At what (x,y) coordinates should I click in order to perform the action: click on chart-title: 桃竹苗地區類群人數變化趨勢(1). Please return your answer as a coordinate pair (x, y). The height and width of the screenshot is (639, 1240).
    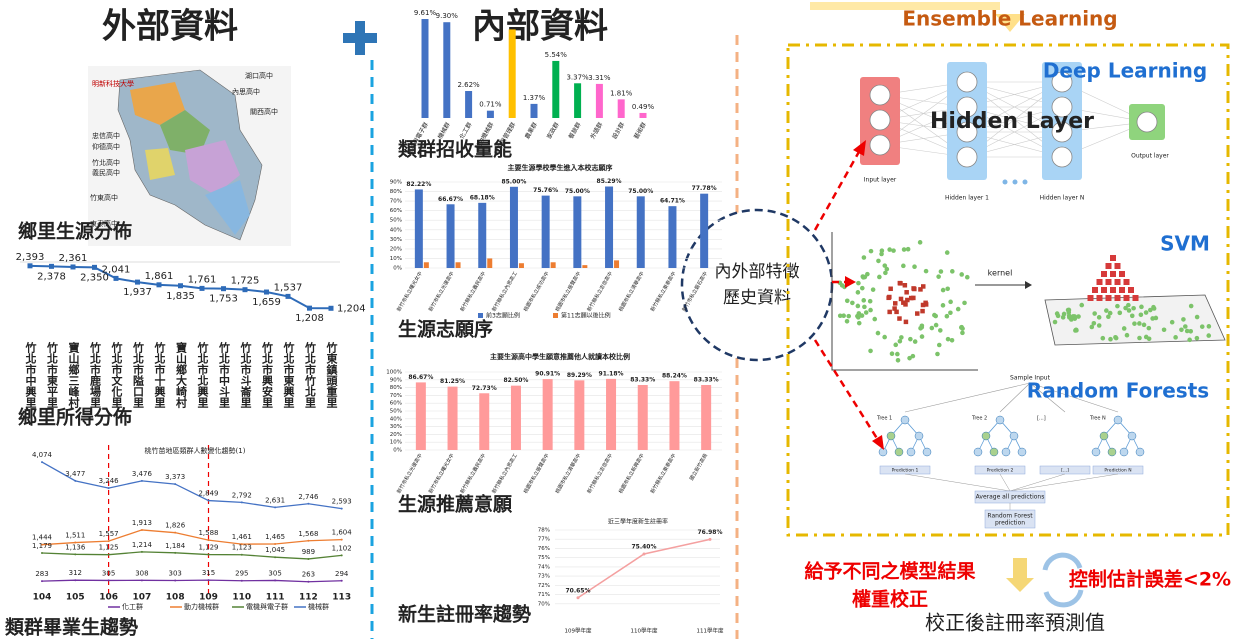
    Looking at the image, I should click on (195, 450).